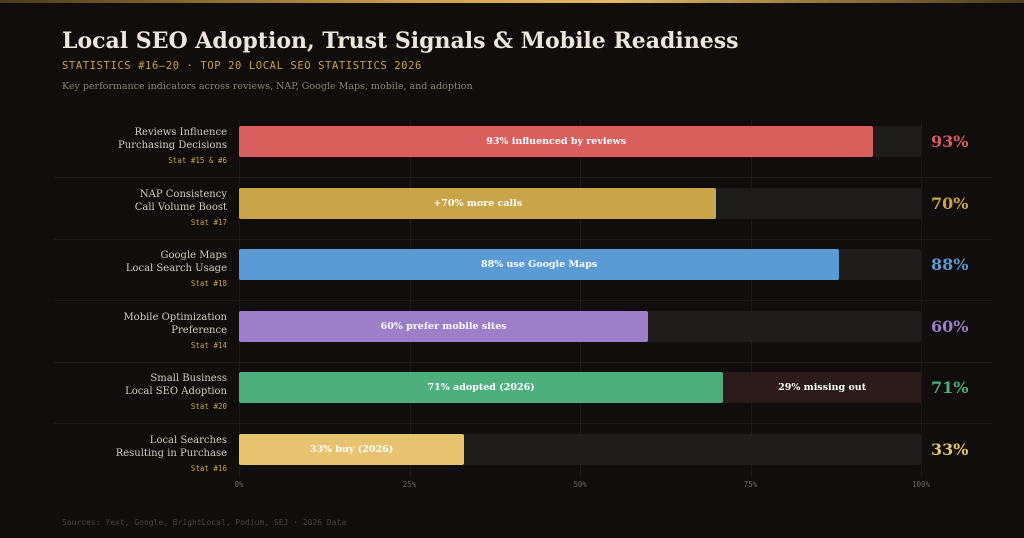 The height and width of the screenshot is (538, 1024). I want to click on stat-reference: Stat #20, so click(208, 406).